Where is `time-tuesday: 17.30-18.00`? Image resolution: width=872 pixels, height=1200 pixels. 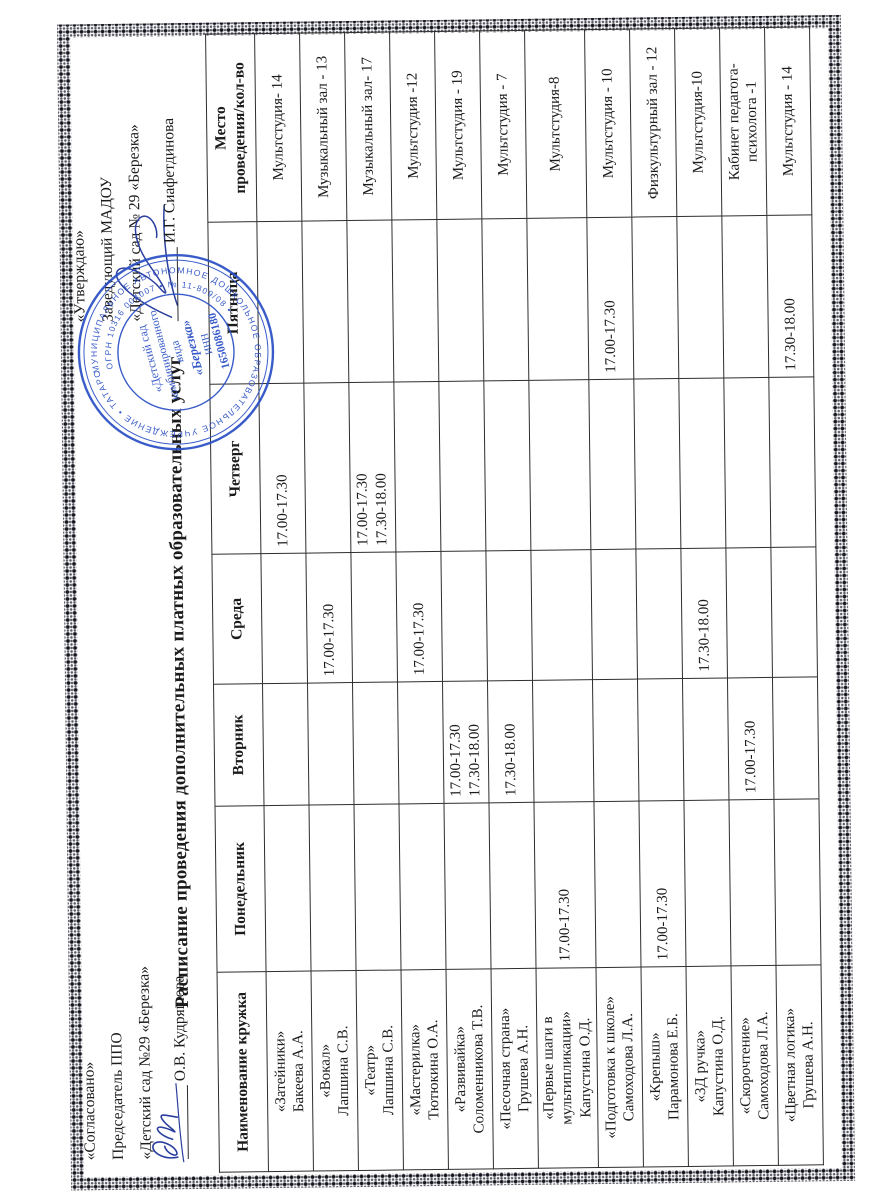 time-tuesday: 17.30-18.00 is located at coordinates (510, 741).